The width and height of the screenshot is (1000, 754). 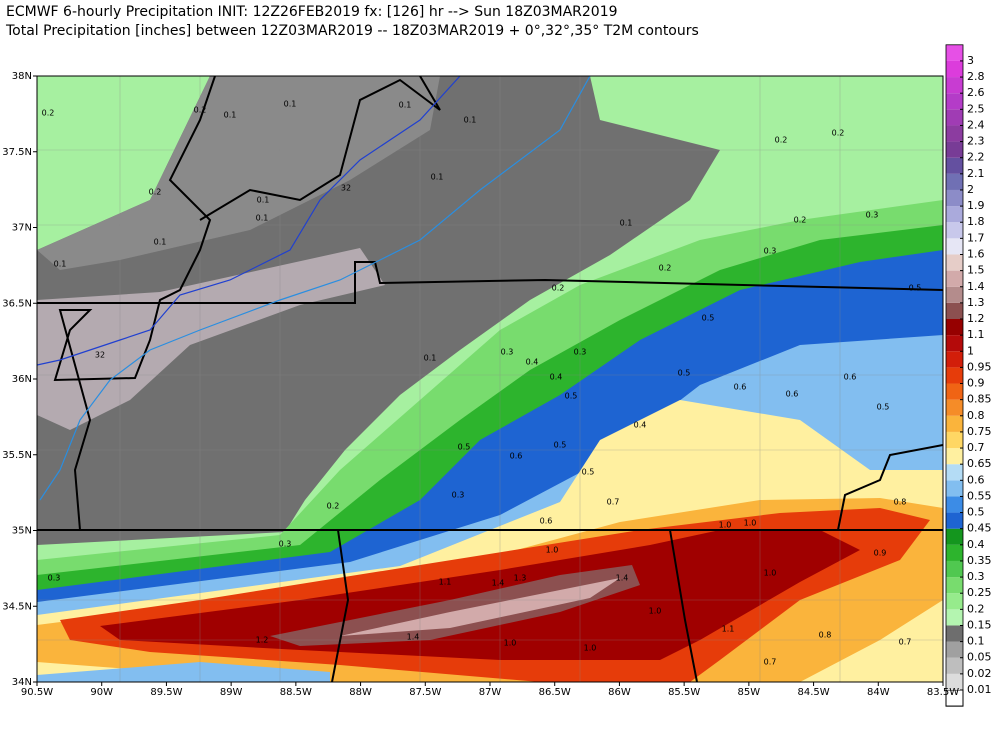 What do you see at coordinates (17, 152) in the screenshot?
I see `y-tick-label: 37.5N` at bounding box center [17, 152].